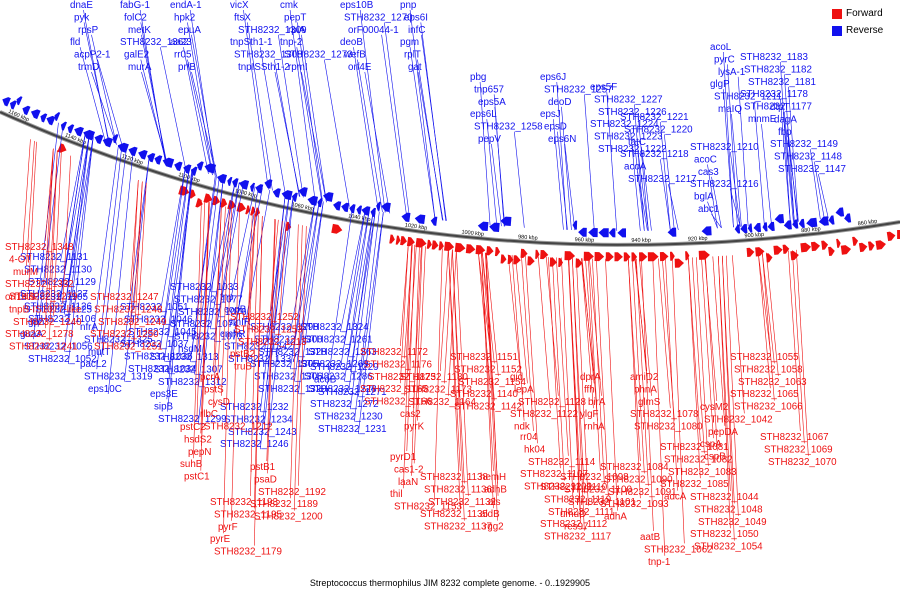 The width and height of the screenshot is (900, 605). What do you see at coordinates (434, 377) in the screenshot?
I see `forward-gene-label: STH8232_1180` at bounding box center [434, 377].